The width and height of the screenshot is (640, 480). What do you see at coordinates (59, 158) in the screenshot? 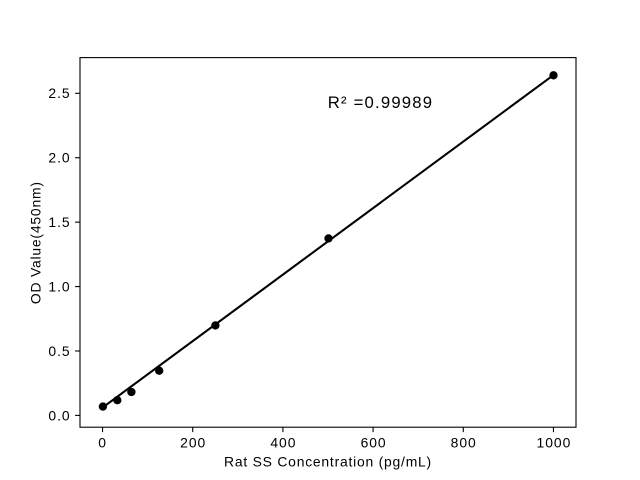
I see `svg-text: 2.0` at bounding box center [59, 158].